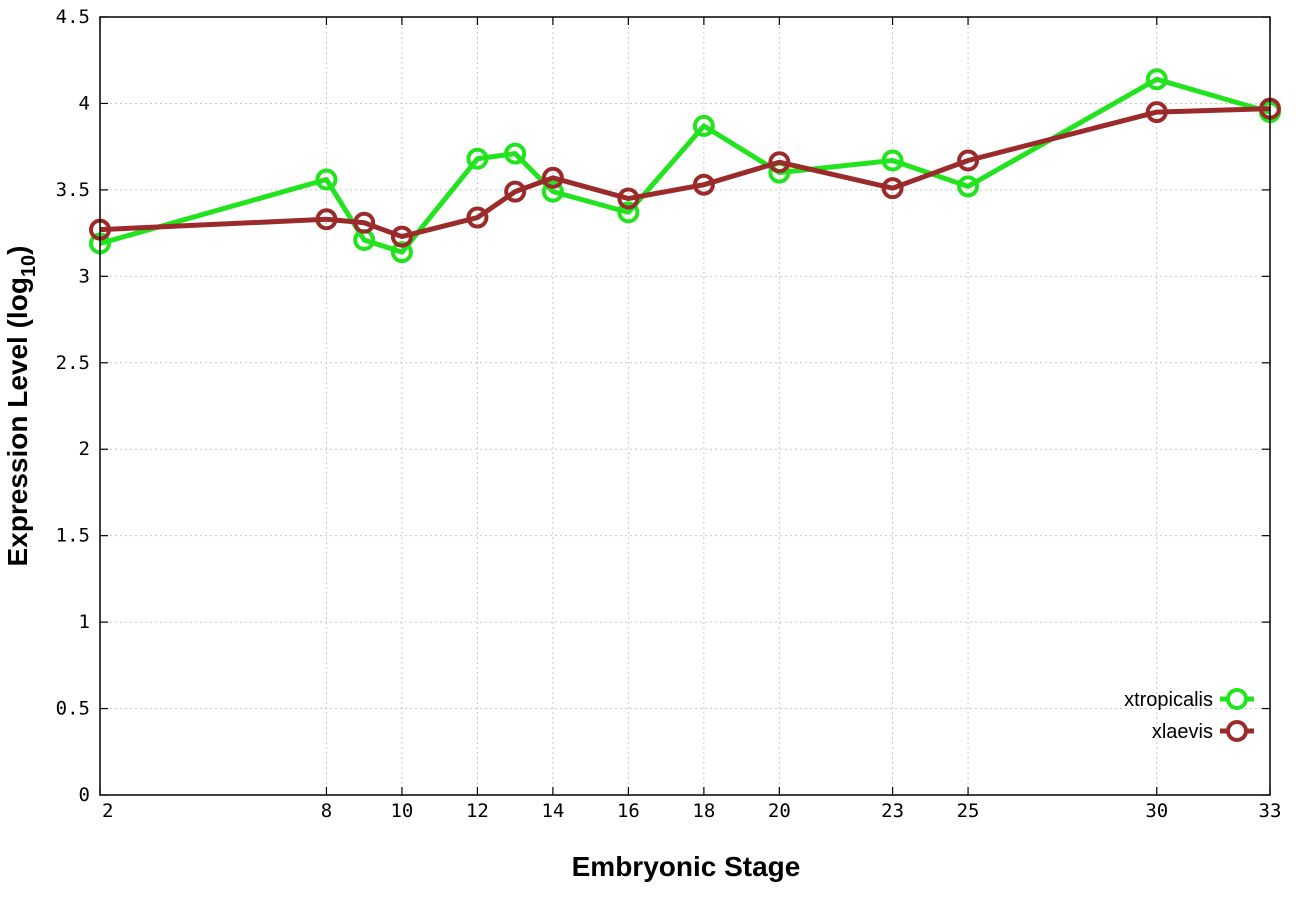 This screenshot has height=907, width=1296. What do you see at coordinates (73, 536) in the screenshot?
I see `y-tick-label: 1.5` at bounding box center [73, 536].